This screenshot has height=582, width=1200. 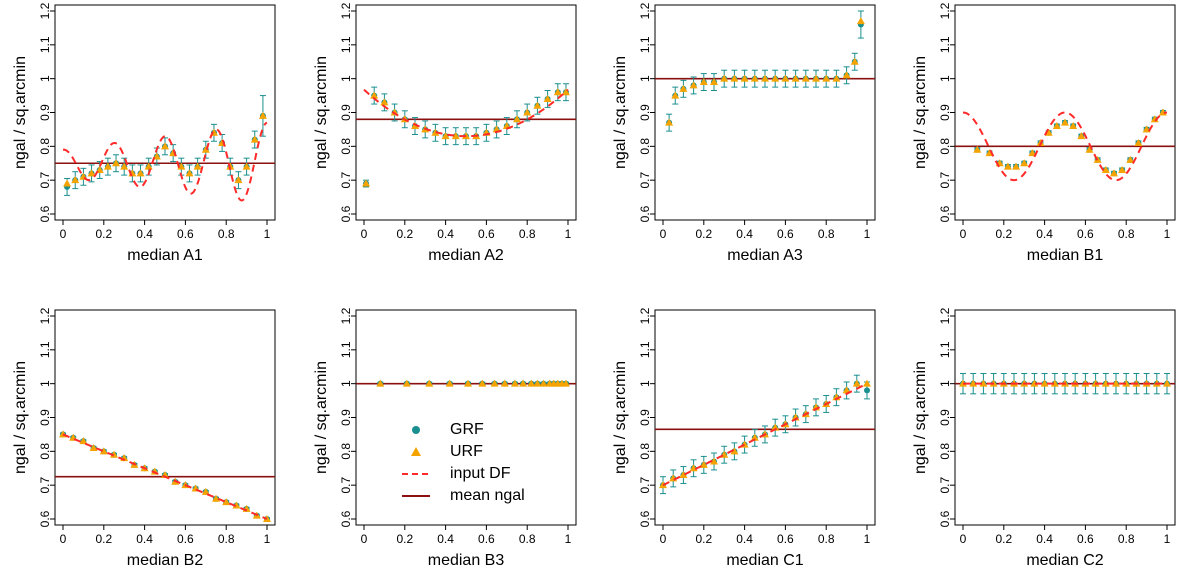 What do you see at coordinates (416, 430) in the screenshot?
I see `legend-grf-marker` at bounding box center [416, 430].